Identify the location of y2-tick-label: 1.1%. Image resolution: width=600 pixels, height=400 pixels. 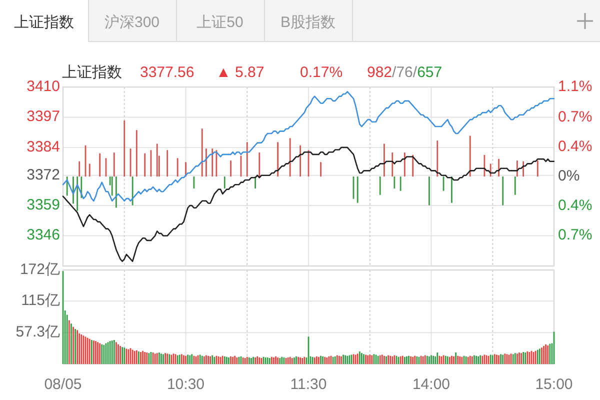
(575, 86).